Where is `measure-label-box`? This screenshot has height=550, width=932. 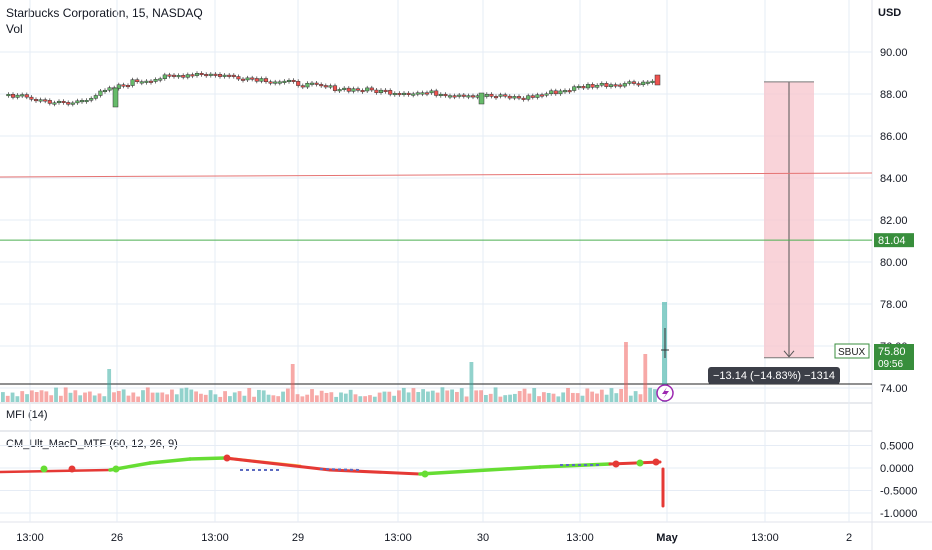
measure-label-box is located at coordinates (774, 375).